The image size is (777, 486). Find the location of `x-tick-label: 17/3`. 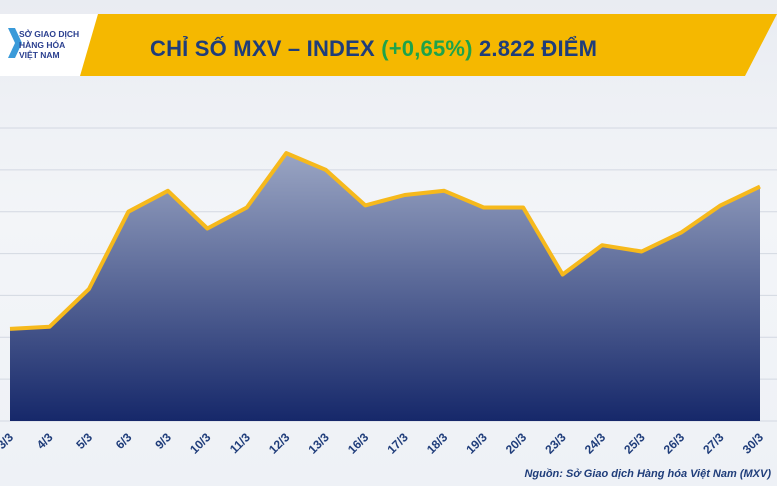

x-tick-label: 17/3 is located at coordinates (397, 443).